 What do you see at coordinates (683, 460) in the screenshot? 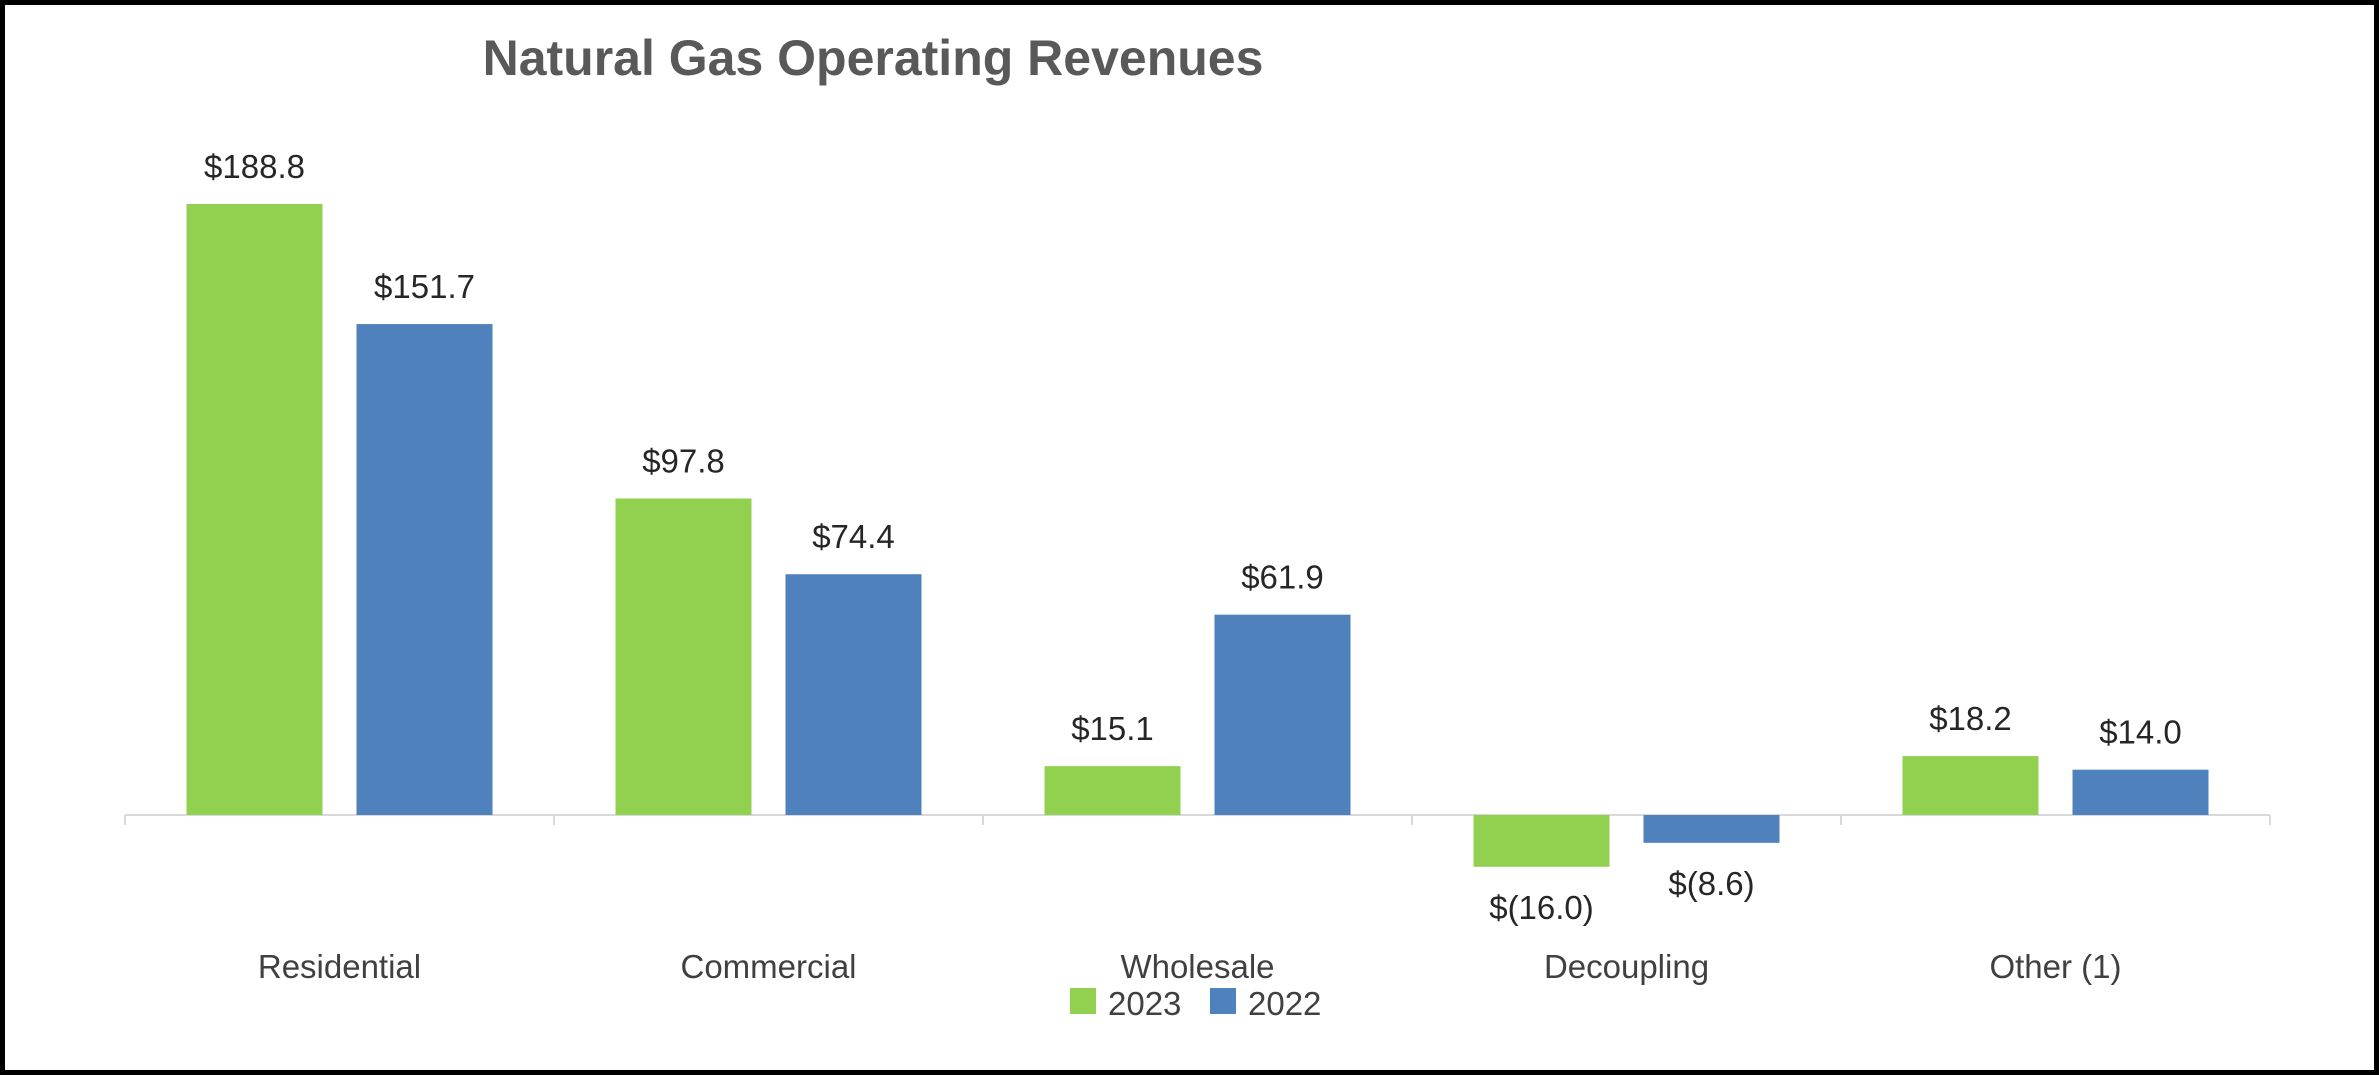
I see `data-label-commercial-2023: $97.8` at bounding box center [683, 460].